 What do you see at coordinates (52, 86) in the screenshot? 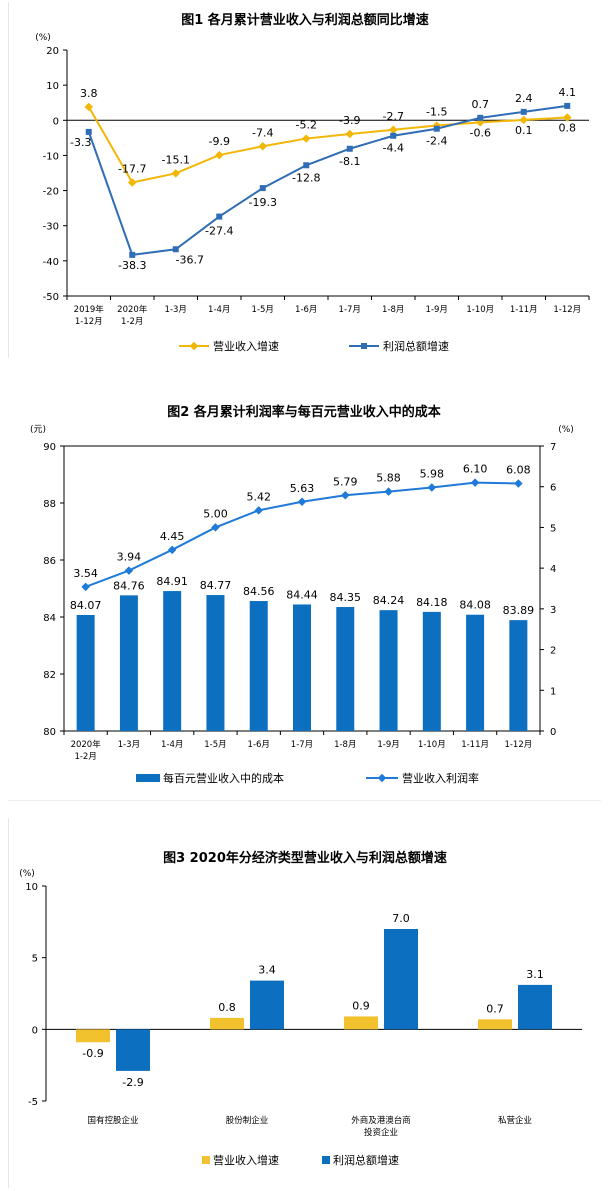
I see `y-tick-label: 10` at bounding box center [52, 86].